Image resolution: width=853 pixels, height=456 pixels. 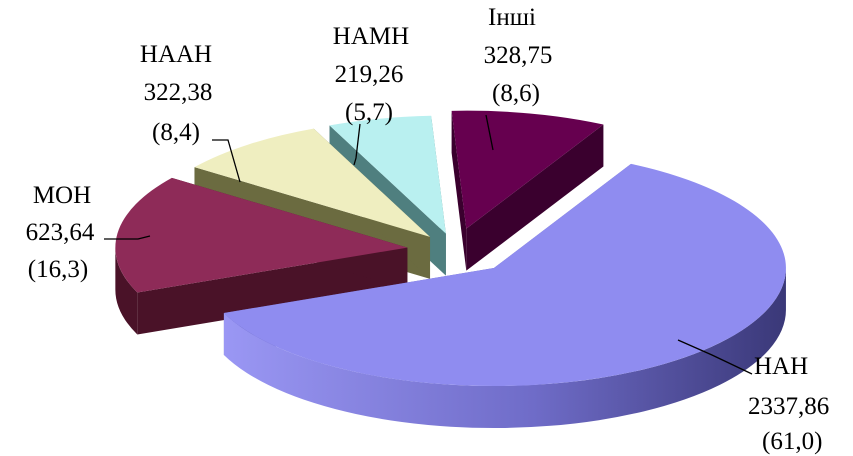 What do you see at coordinates (369, 112) in the screenshot?
I see `label-namn-percent: (5,7)` at bounding box center [369, 112].